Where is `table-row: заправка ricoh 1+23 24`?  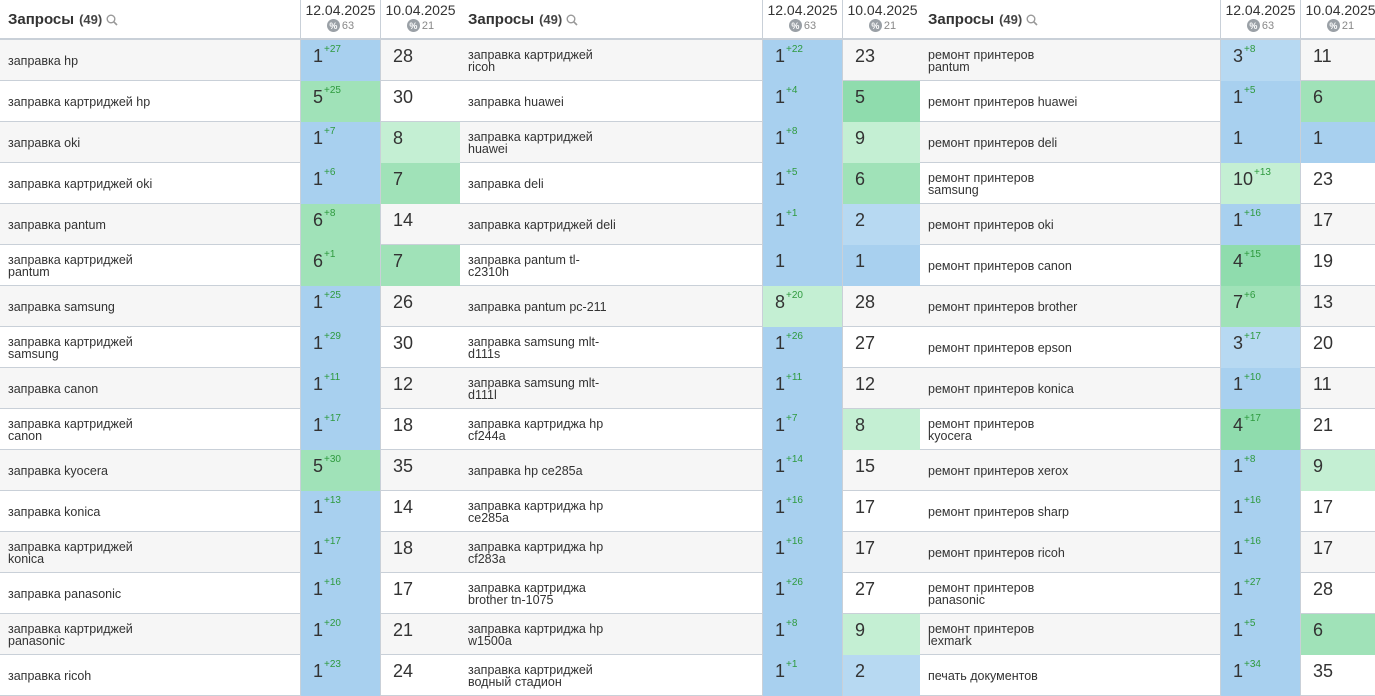
table-row: заправка ricoh 1+23 24 is located at coordinates (230, 675).